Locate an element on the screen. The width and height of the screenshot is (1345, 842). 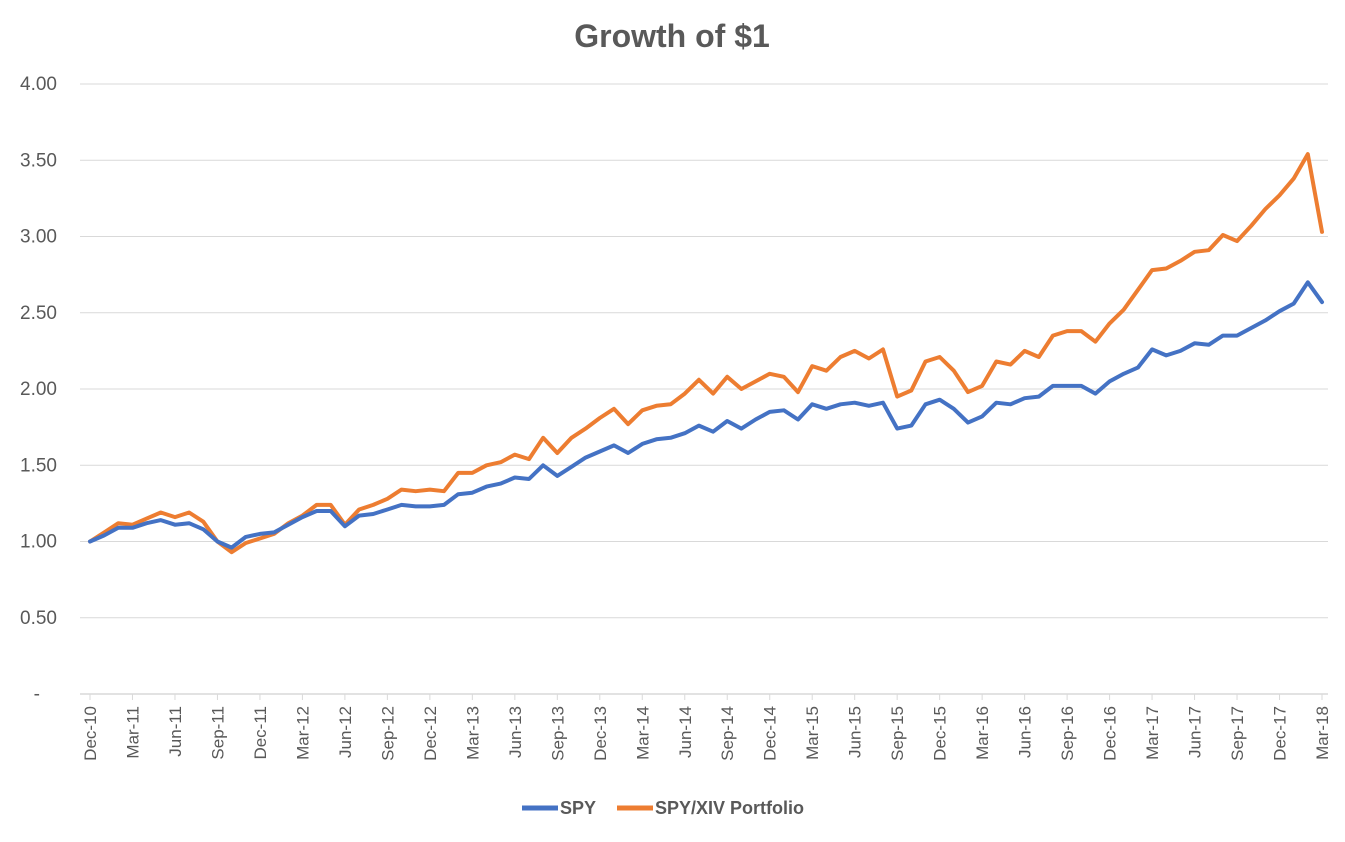
x-tick-label: Mar-17 is located at coordinates (1152, 733).